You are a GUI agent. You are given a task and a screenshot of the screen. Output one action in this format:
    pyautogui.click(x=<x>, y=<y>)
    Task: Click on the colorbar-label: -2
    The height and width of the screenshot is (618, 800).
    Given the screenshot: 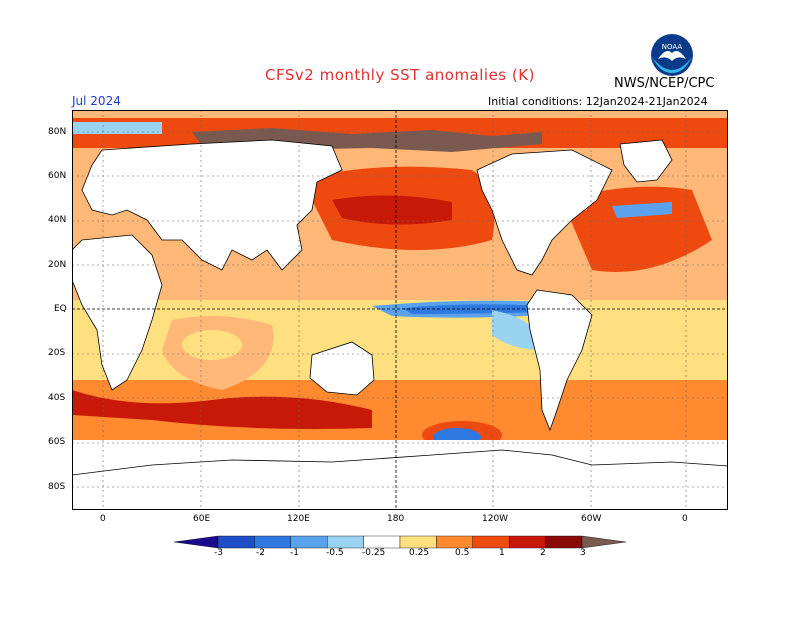 What is the action you would take?
    pyautogui.click(x=260, y=553)
    